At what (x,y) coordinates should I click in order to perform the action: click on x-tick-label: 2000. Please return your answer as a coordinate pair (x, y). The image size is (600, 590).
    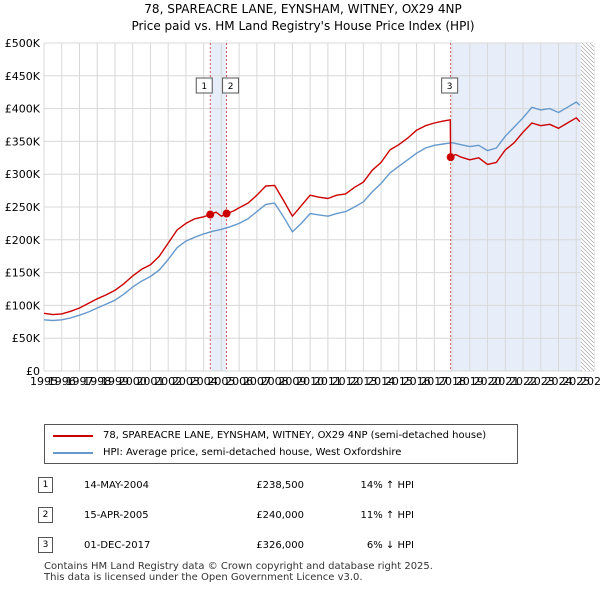
    Looking at the image, I should click on (133, 381).